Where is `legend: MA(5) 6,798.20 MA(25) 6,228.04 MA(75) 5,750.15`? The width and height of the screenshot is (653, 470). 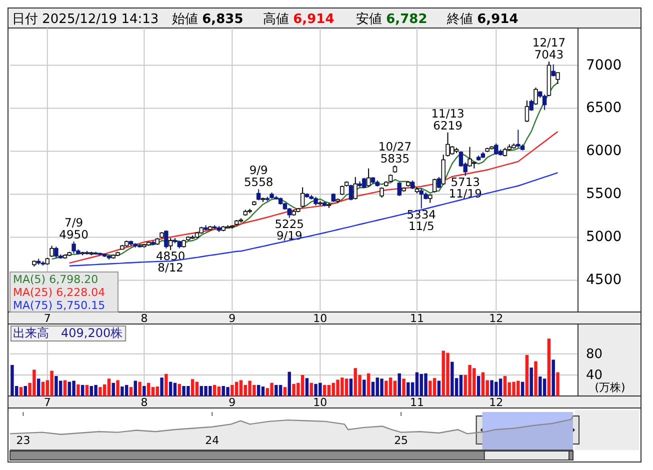 legend: MA(5) 6,798.20 MA(25) 6,228.04 MA(75) 5,750.15 is located at coordinates (64, 292).